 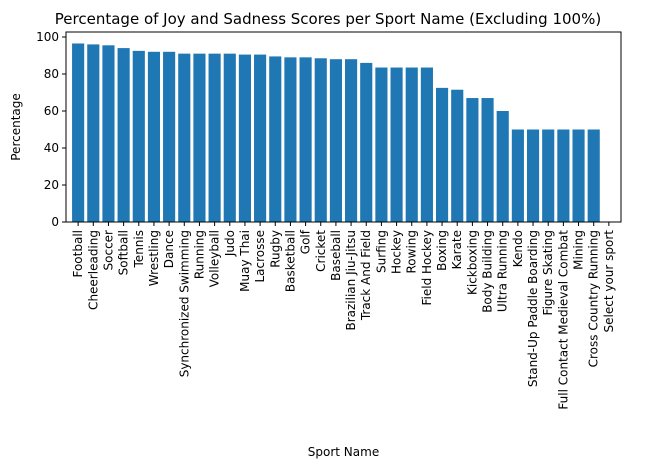 I want to click on x-tick-label: Cross Country Running, so click(x=594, y=298).